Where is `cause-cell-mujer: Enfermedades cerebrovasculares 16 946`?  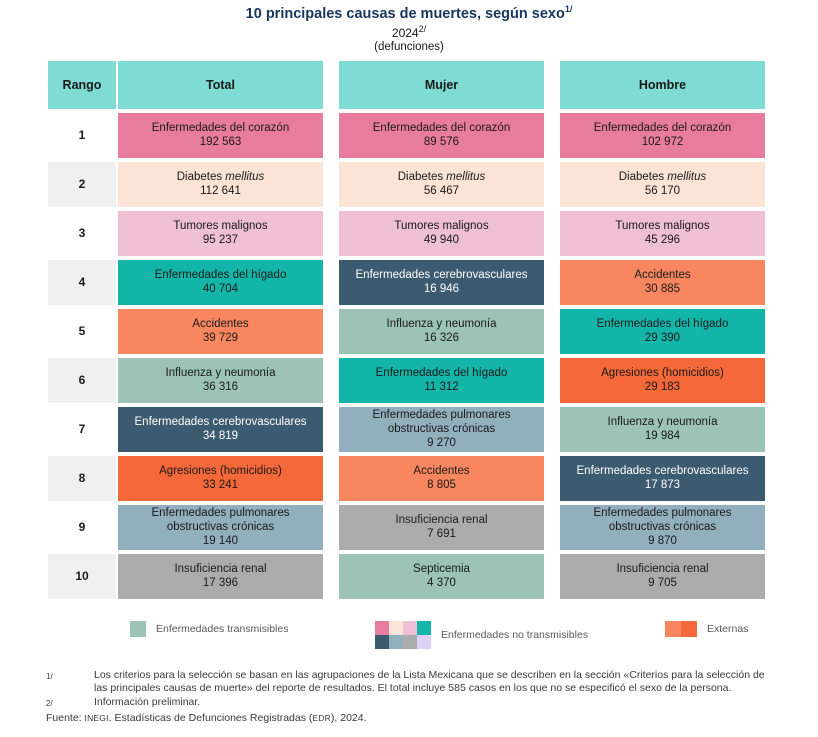
cause-cell-mujer: Enfermedades cerebrovasculares 16 946 is located at coordinates (441, 282).